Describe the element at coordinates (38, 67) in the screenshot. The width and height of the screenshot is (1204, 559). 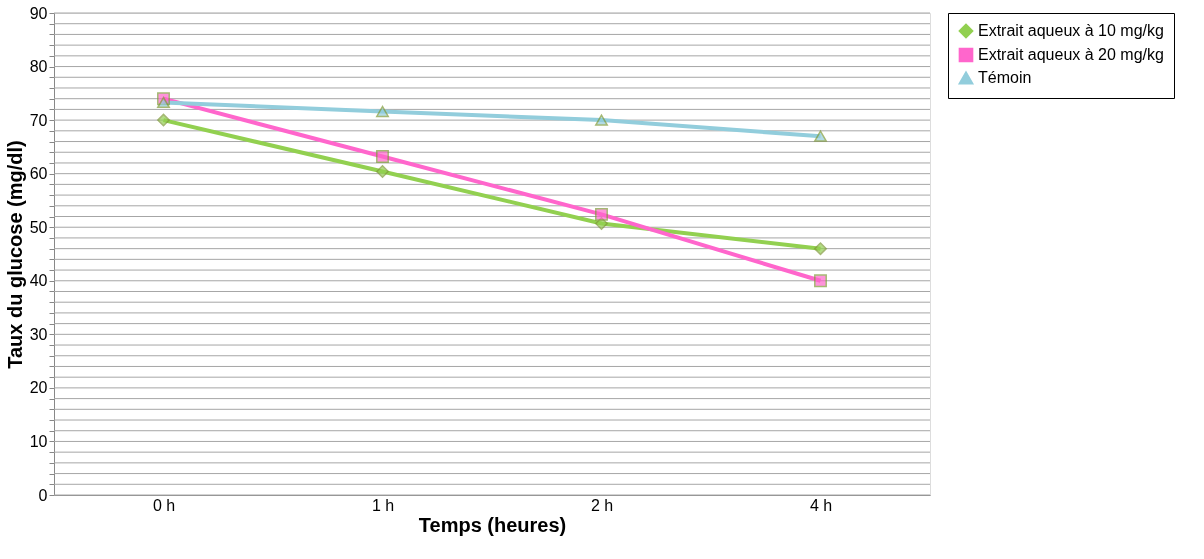
I see `y-tick-label: 80` at that location.